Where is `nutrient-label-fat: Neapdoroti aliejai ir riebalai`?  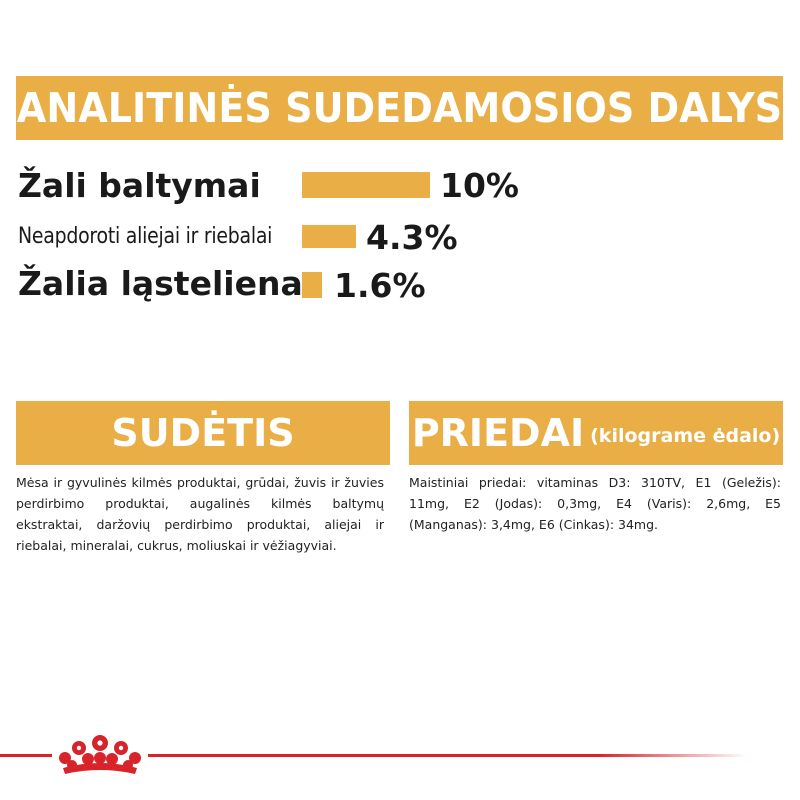
nutrient-label-fat: Neapdoroti aliejai ir riebalai is located at coordinates (145, 236).